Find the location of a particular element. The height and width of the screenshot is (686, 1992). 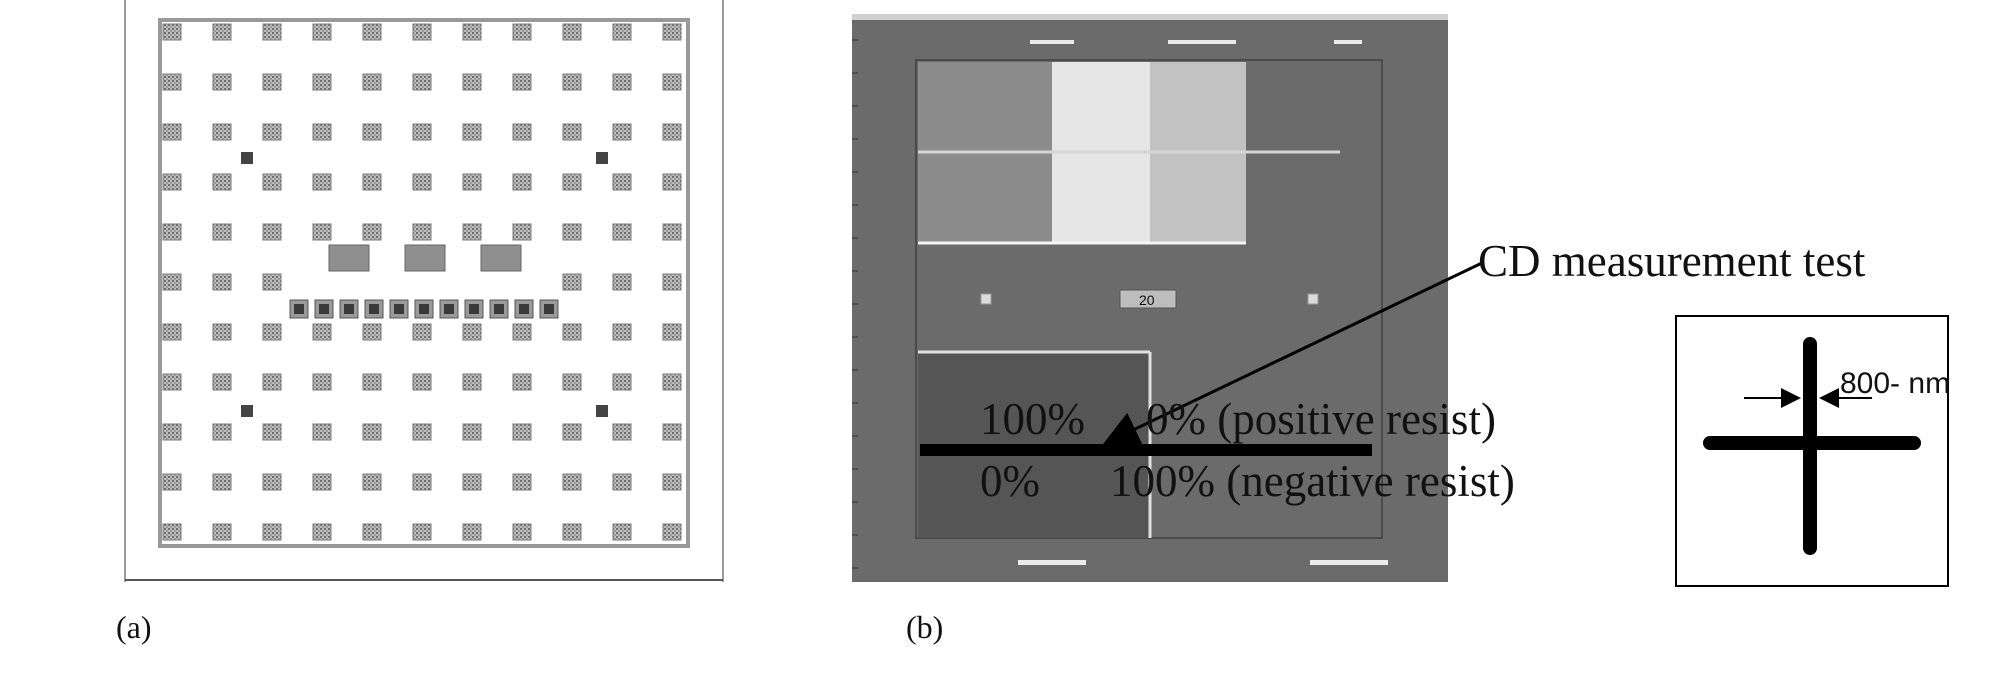

small-mark-left is located at coordinates (986, 299).